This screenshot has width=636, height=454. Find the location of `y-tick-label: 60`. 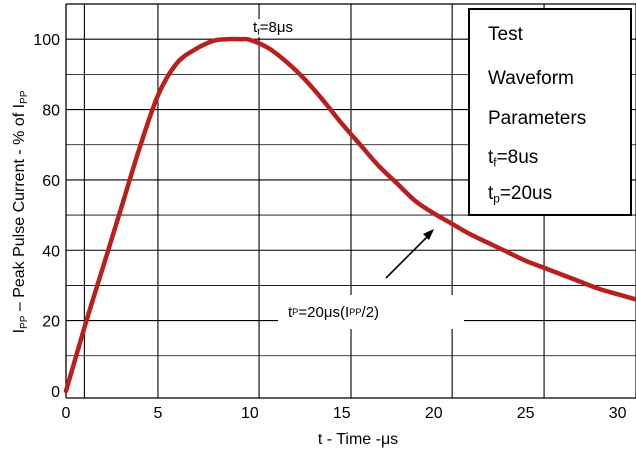

y-tick-label: 60 is located at coordinates (51, 181).